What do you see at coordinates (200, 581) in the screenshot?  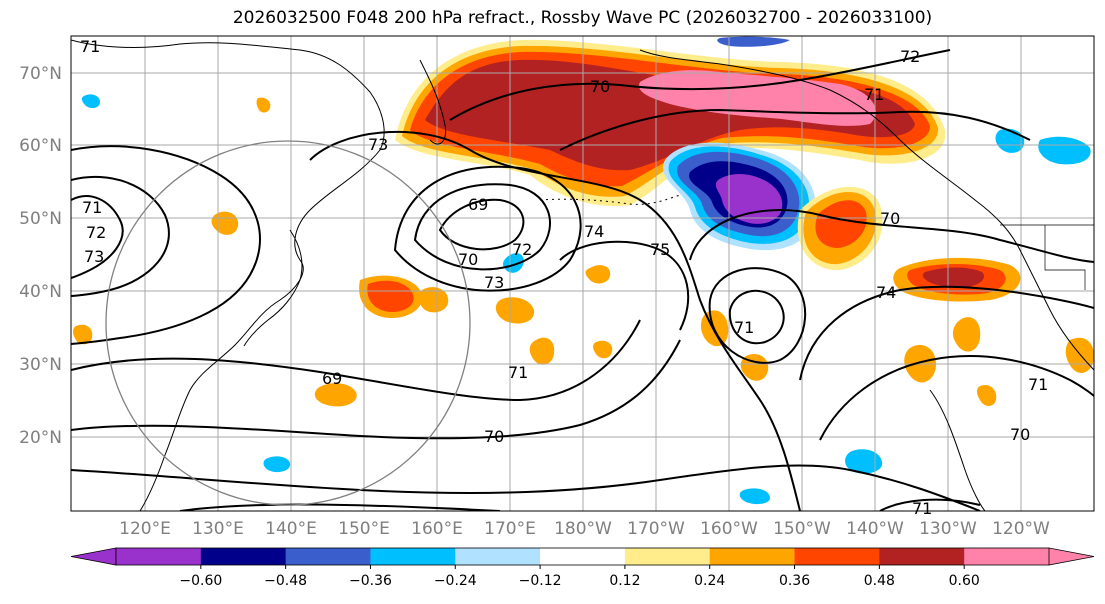 I see `colorbar-tick-label: −0.60` at bounding box center [200, 581].